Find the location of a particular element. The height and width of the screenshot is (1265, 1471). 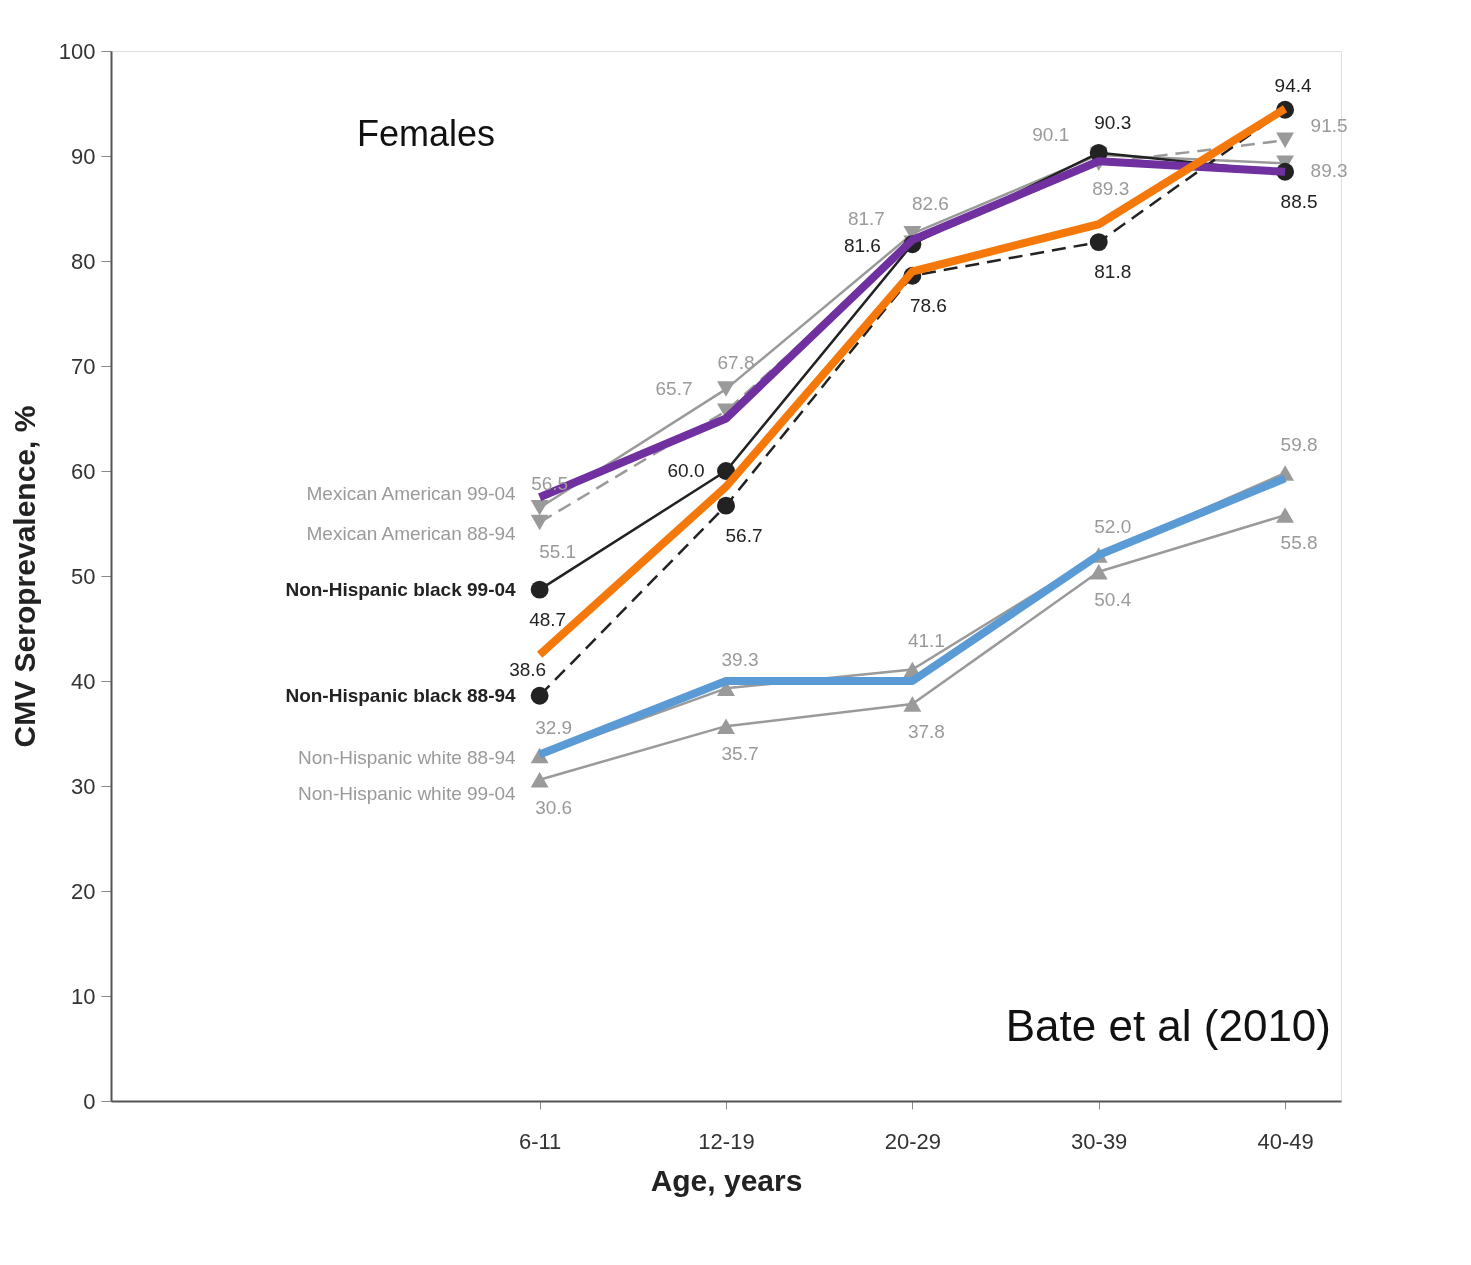

data-label: 94.4 is located at coordinates (1293, 85).